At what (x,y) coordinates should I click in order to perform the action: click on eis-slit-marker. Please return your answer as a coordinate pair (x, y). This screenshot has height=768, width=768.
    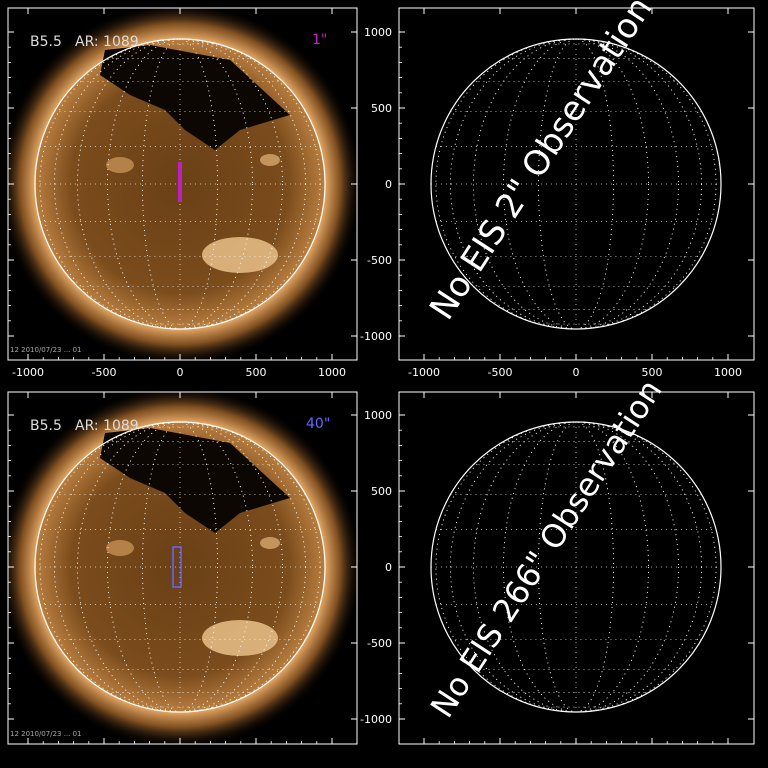
    Looking at the image, I should click on (180, 182).